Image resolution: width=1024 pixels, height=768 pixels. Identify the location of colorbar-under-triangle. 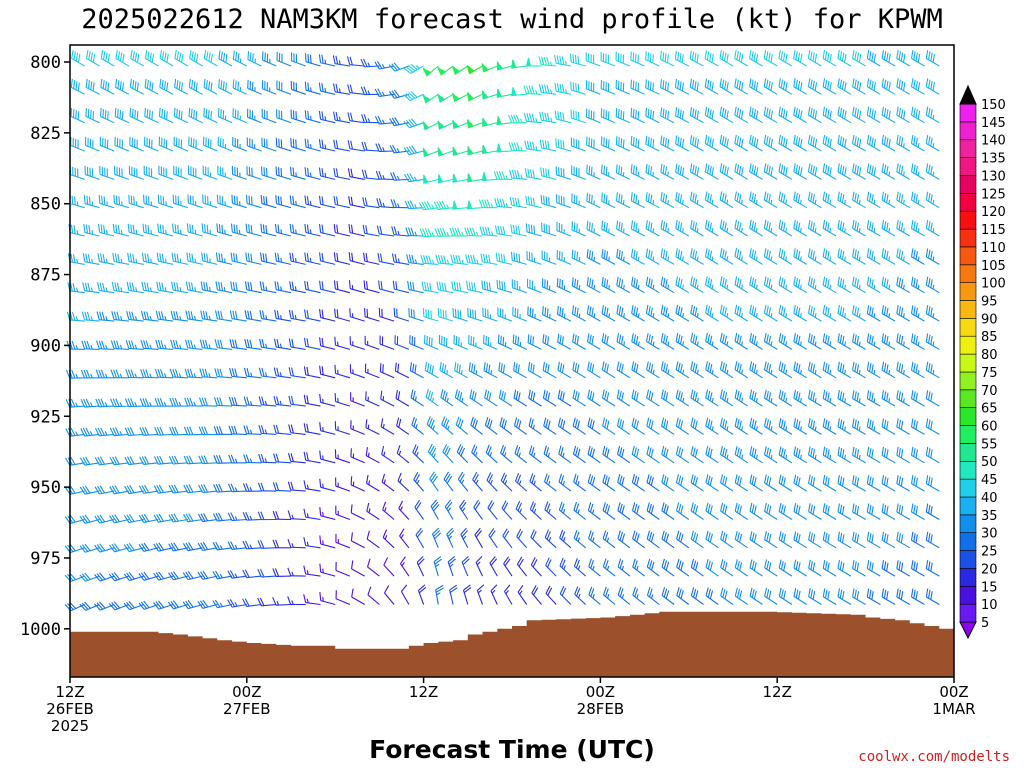
(968, 630).